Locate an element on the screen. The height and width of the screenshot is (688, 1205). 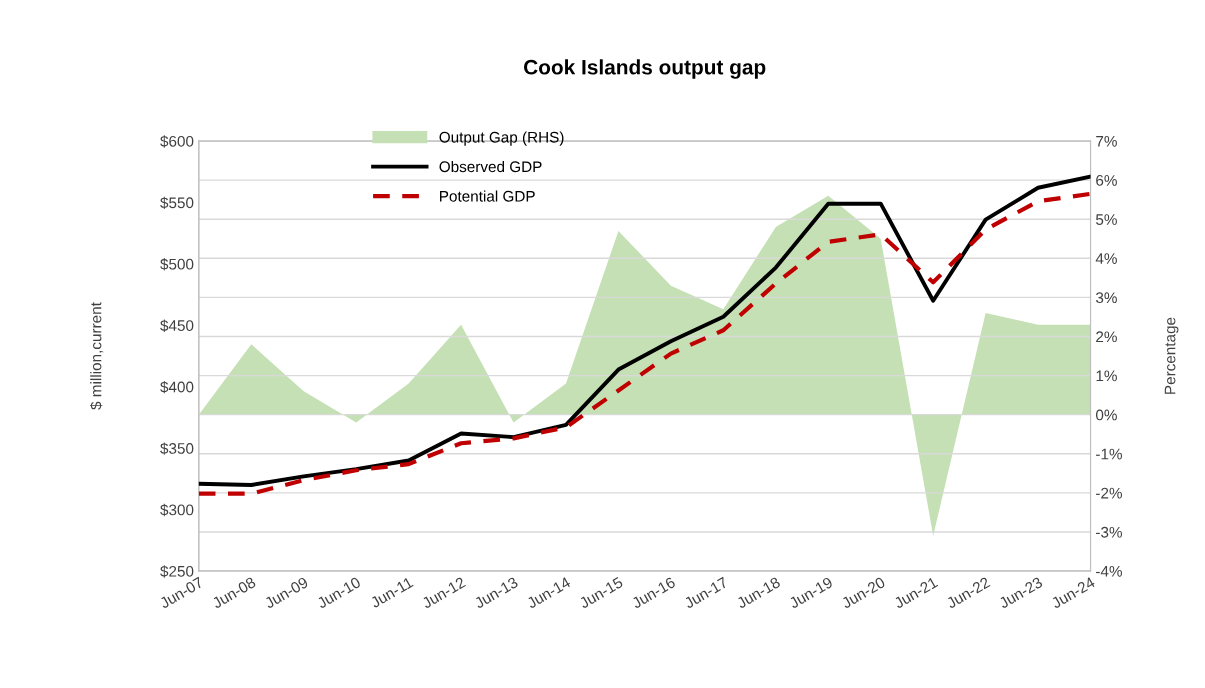
y-tick-label: $500 is located at coordinates (177, 264).